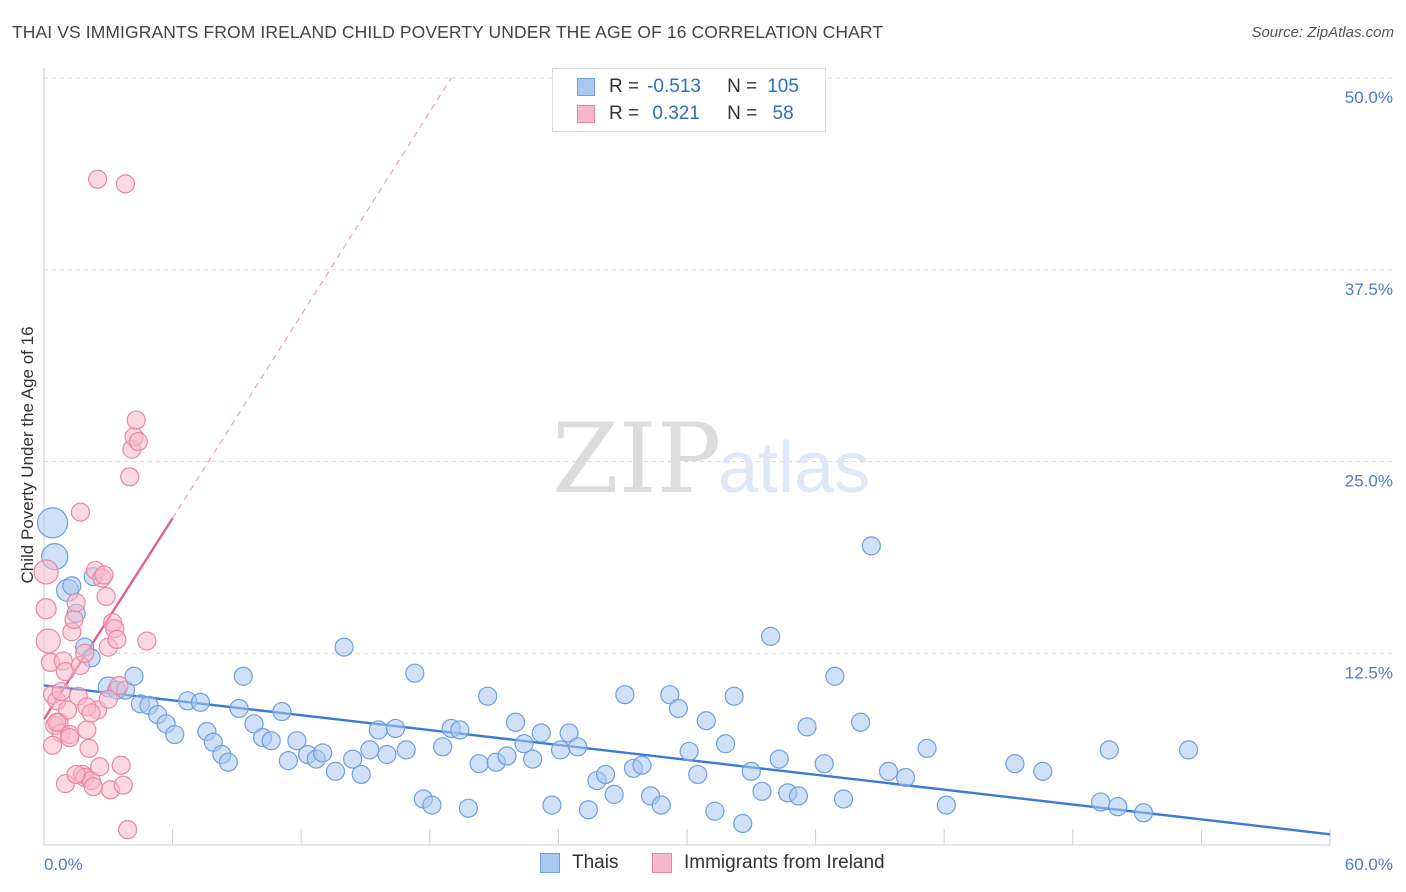 The image size is (1406, 892). I want to click on x-tick-label: 60.0%, so click(1369, 864).